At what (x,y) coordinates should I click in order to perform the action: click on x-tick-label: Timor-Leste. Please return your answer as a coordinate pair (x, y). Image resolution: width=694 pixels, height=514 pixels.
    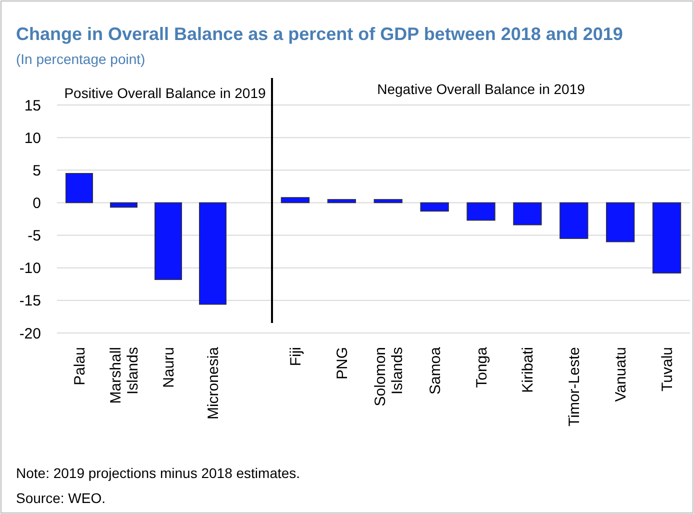
    Looking at the image, I should click on (575, 386).